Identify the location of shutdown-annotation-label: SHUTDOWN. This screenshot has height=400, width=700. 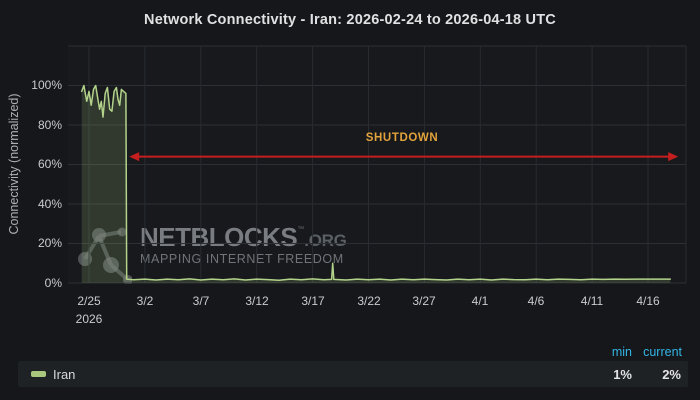
(402, 138).